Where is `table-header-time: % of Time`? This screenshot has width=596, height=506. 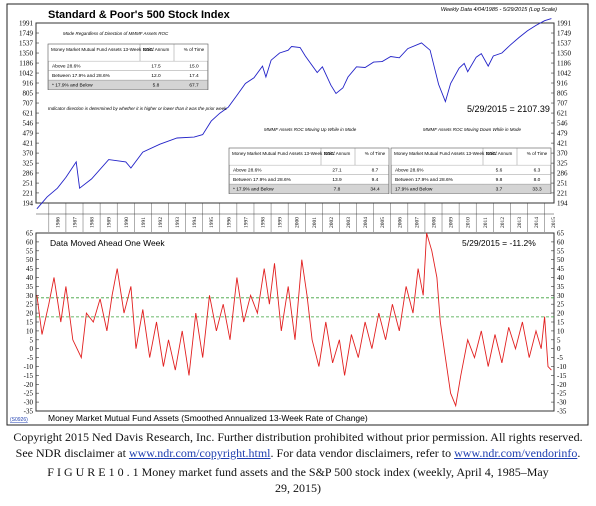 table-header-time: % of Time is located at coordinates (537, 153).